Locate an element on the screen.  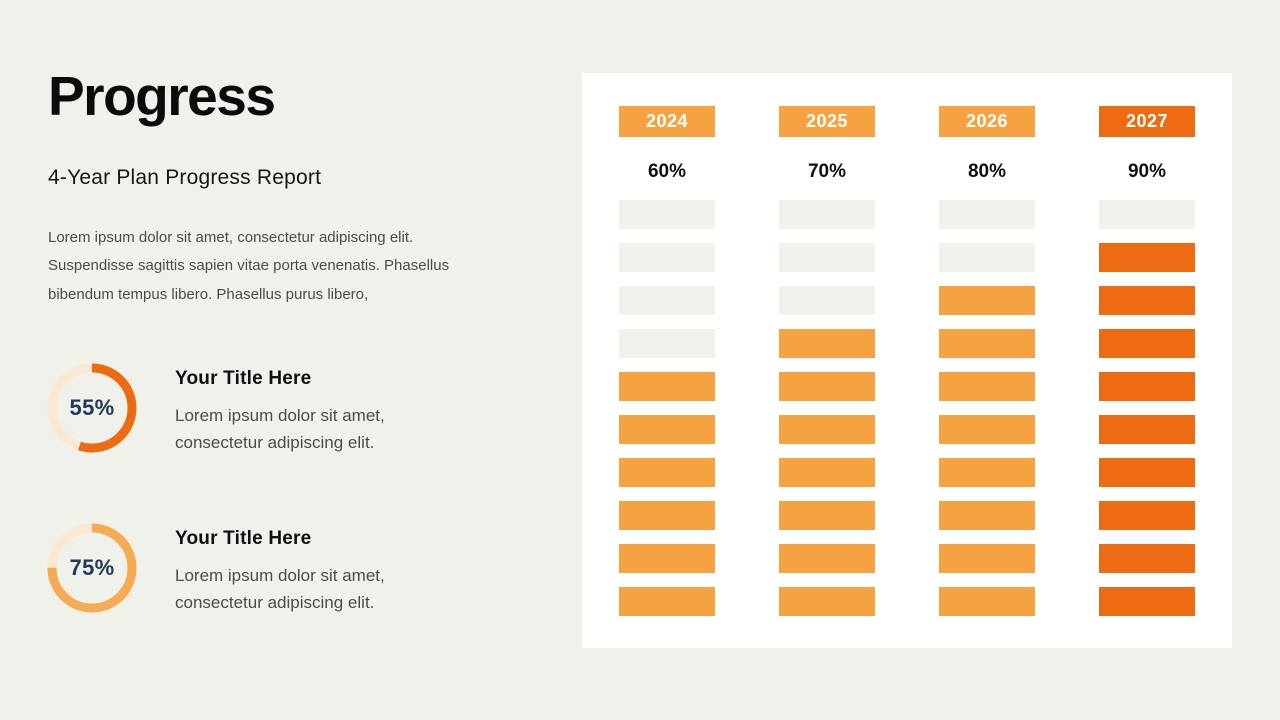
donut-percent-label: 75% is located at coordinates (92, 567).